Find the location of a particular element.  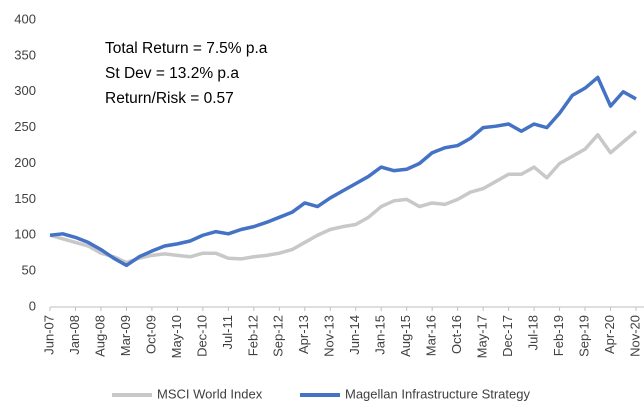

y-tick-label: 150 is located at coordinates (25, 198).